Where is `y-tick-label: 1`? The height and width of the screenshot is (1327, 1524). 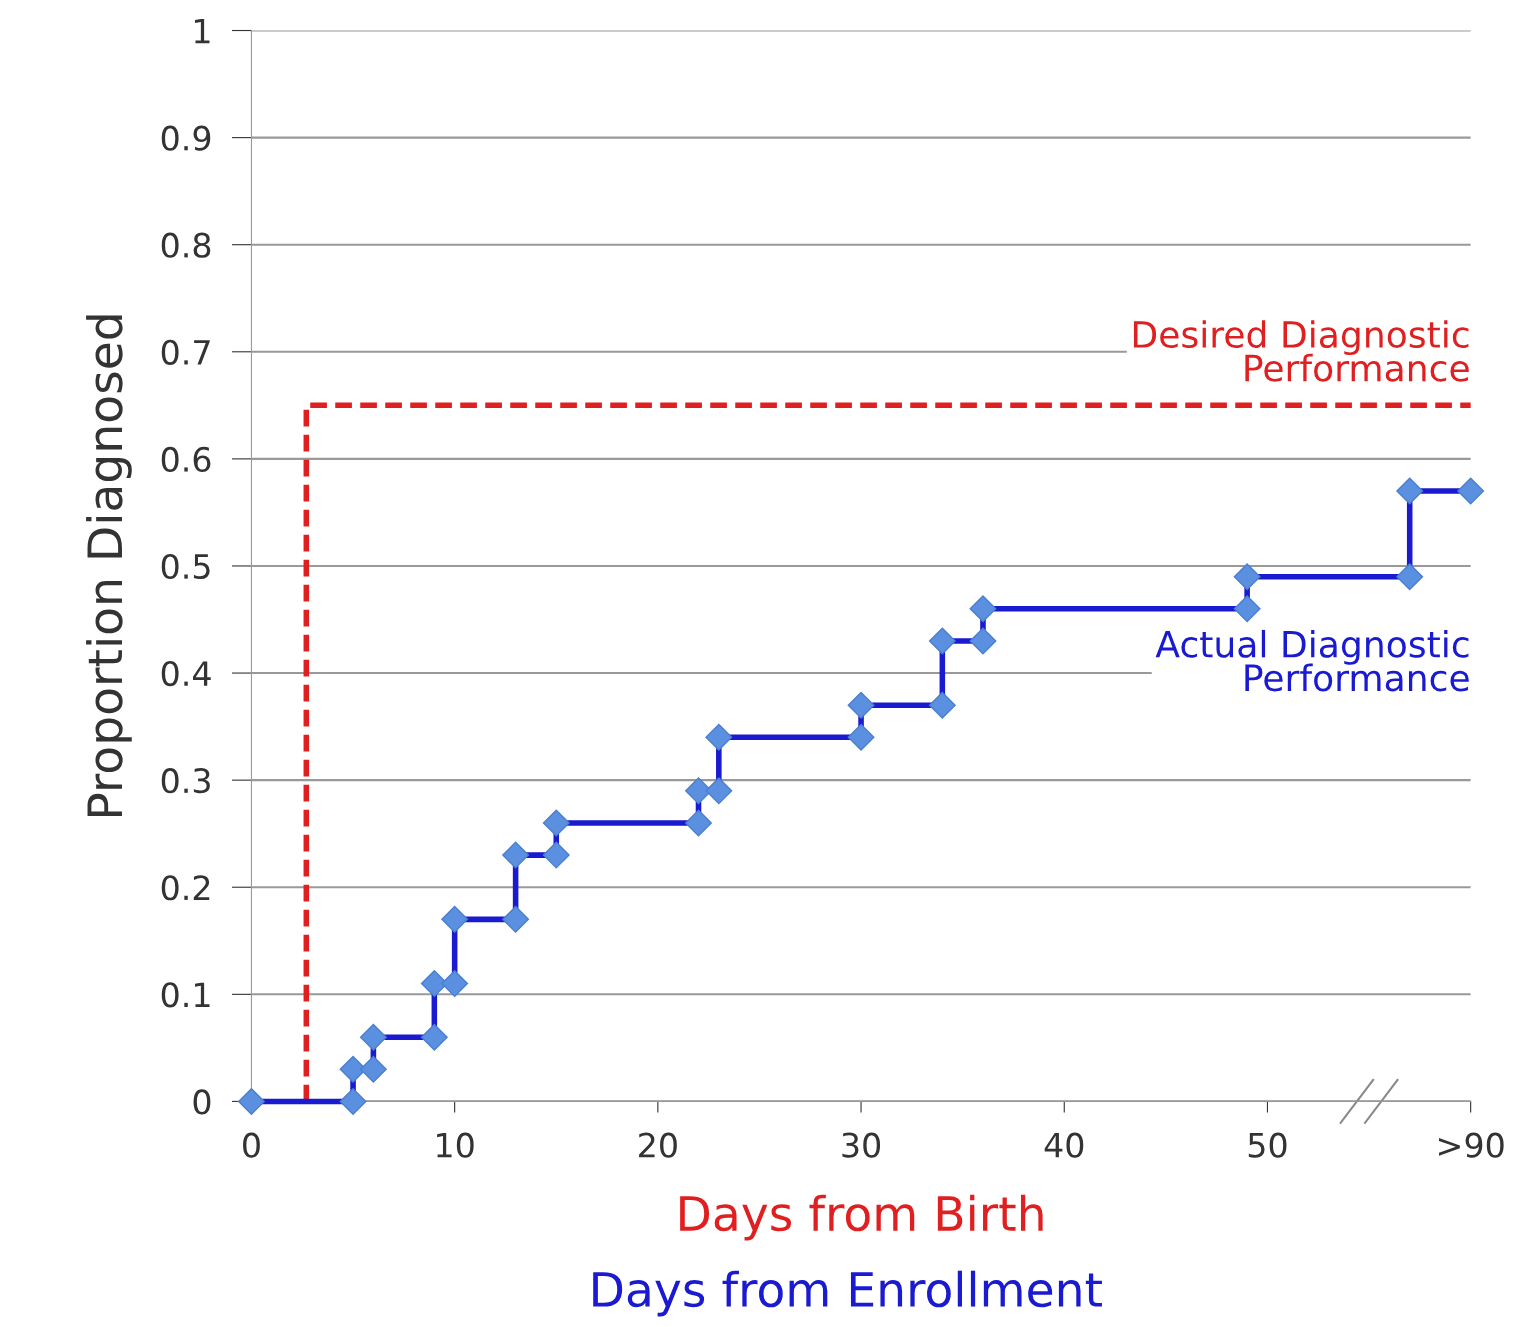 y-tick-label: 1 is located at coordinates (202, 31).